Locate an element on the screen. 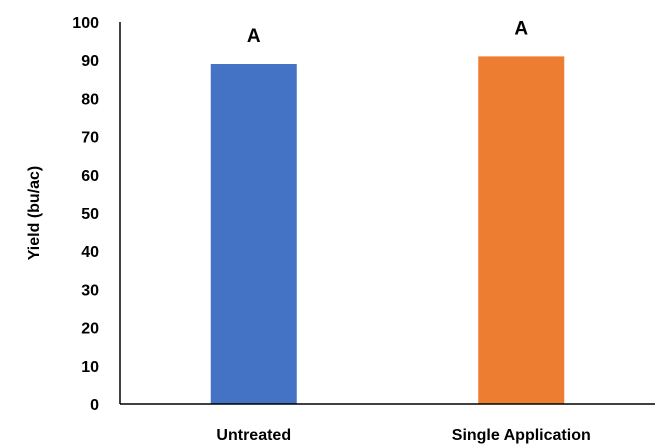 Image resolution: width=664 pixels, height=445 pixels. y-tick-label: 20 is located at coordinates (90, 329).